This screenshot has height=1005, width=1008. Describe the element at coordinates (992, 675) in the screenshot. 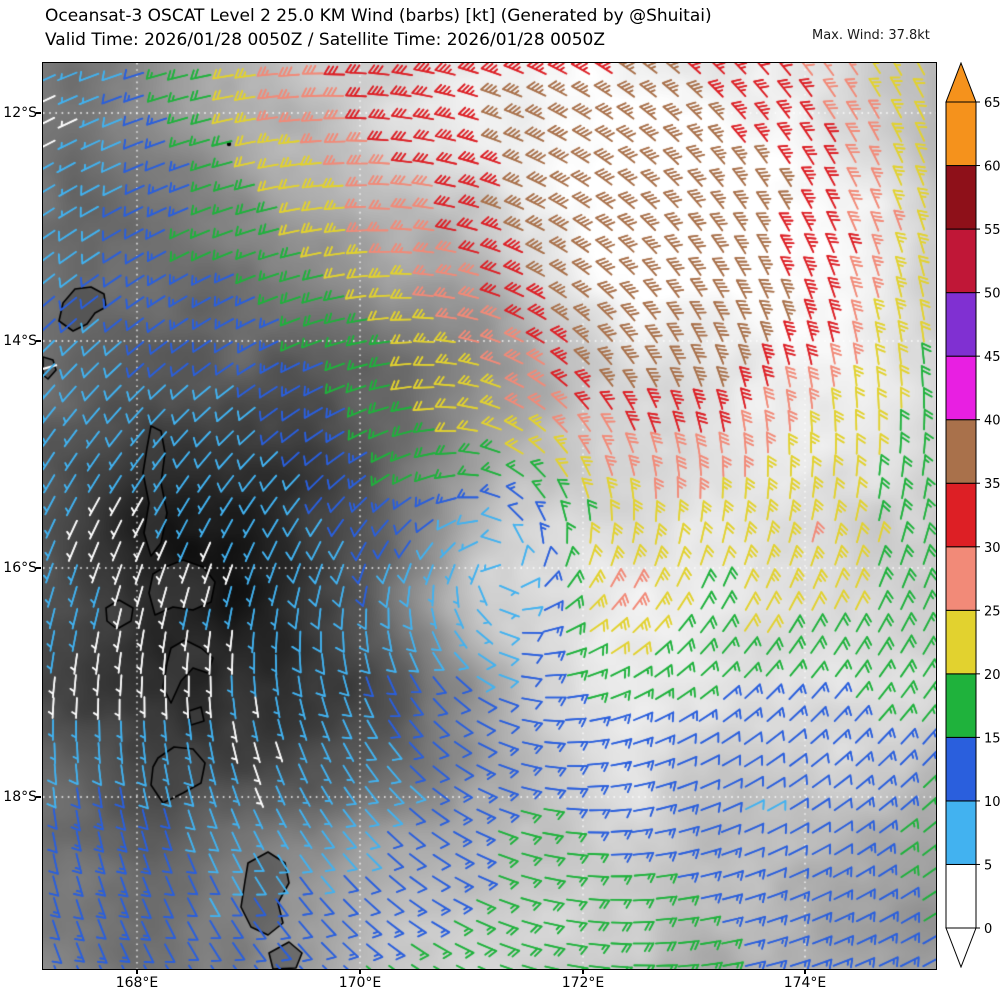

I see `colorbar-tick-label: 20` at that location.